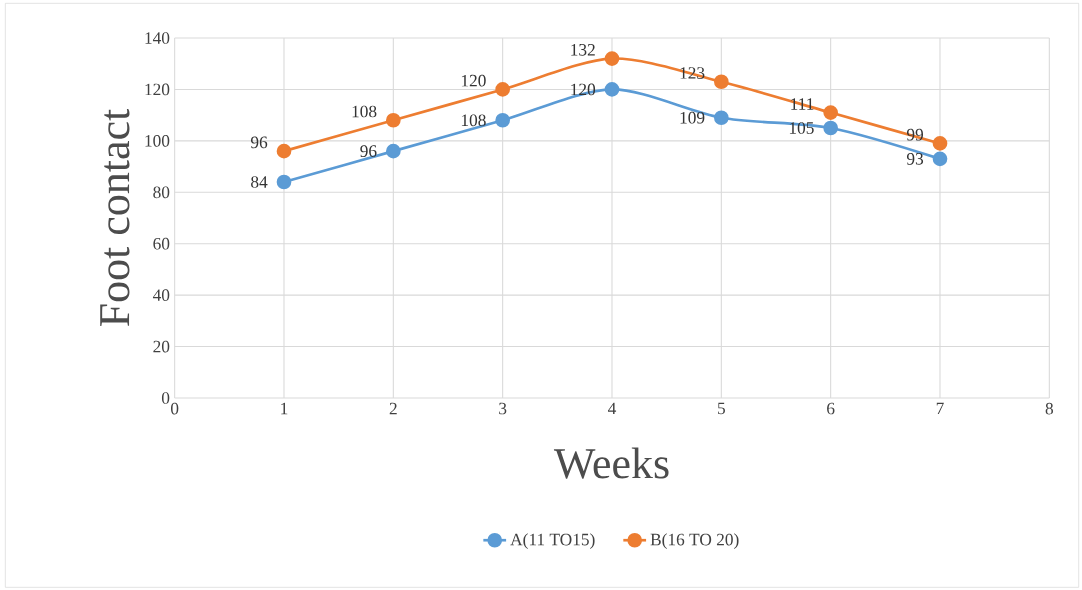  I want to click on y-tick-label: 40, so click(161, 295).